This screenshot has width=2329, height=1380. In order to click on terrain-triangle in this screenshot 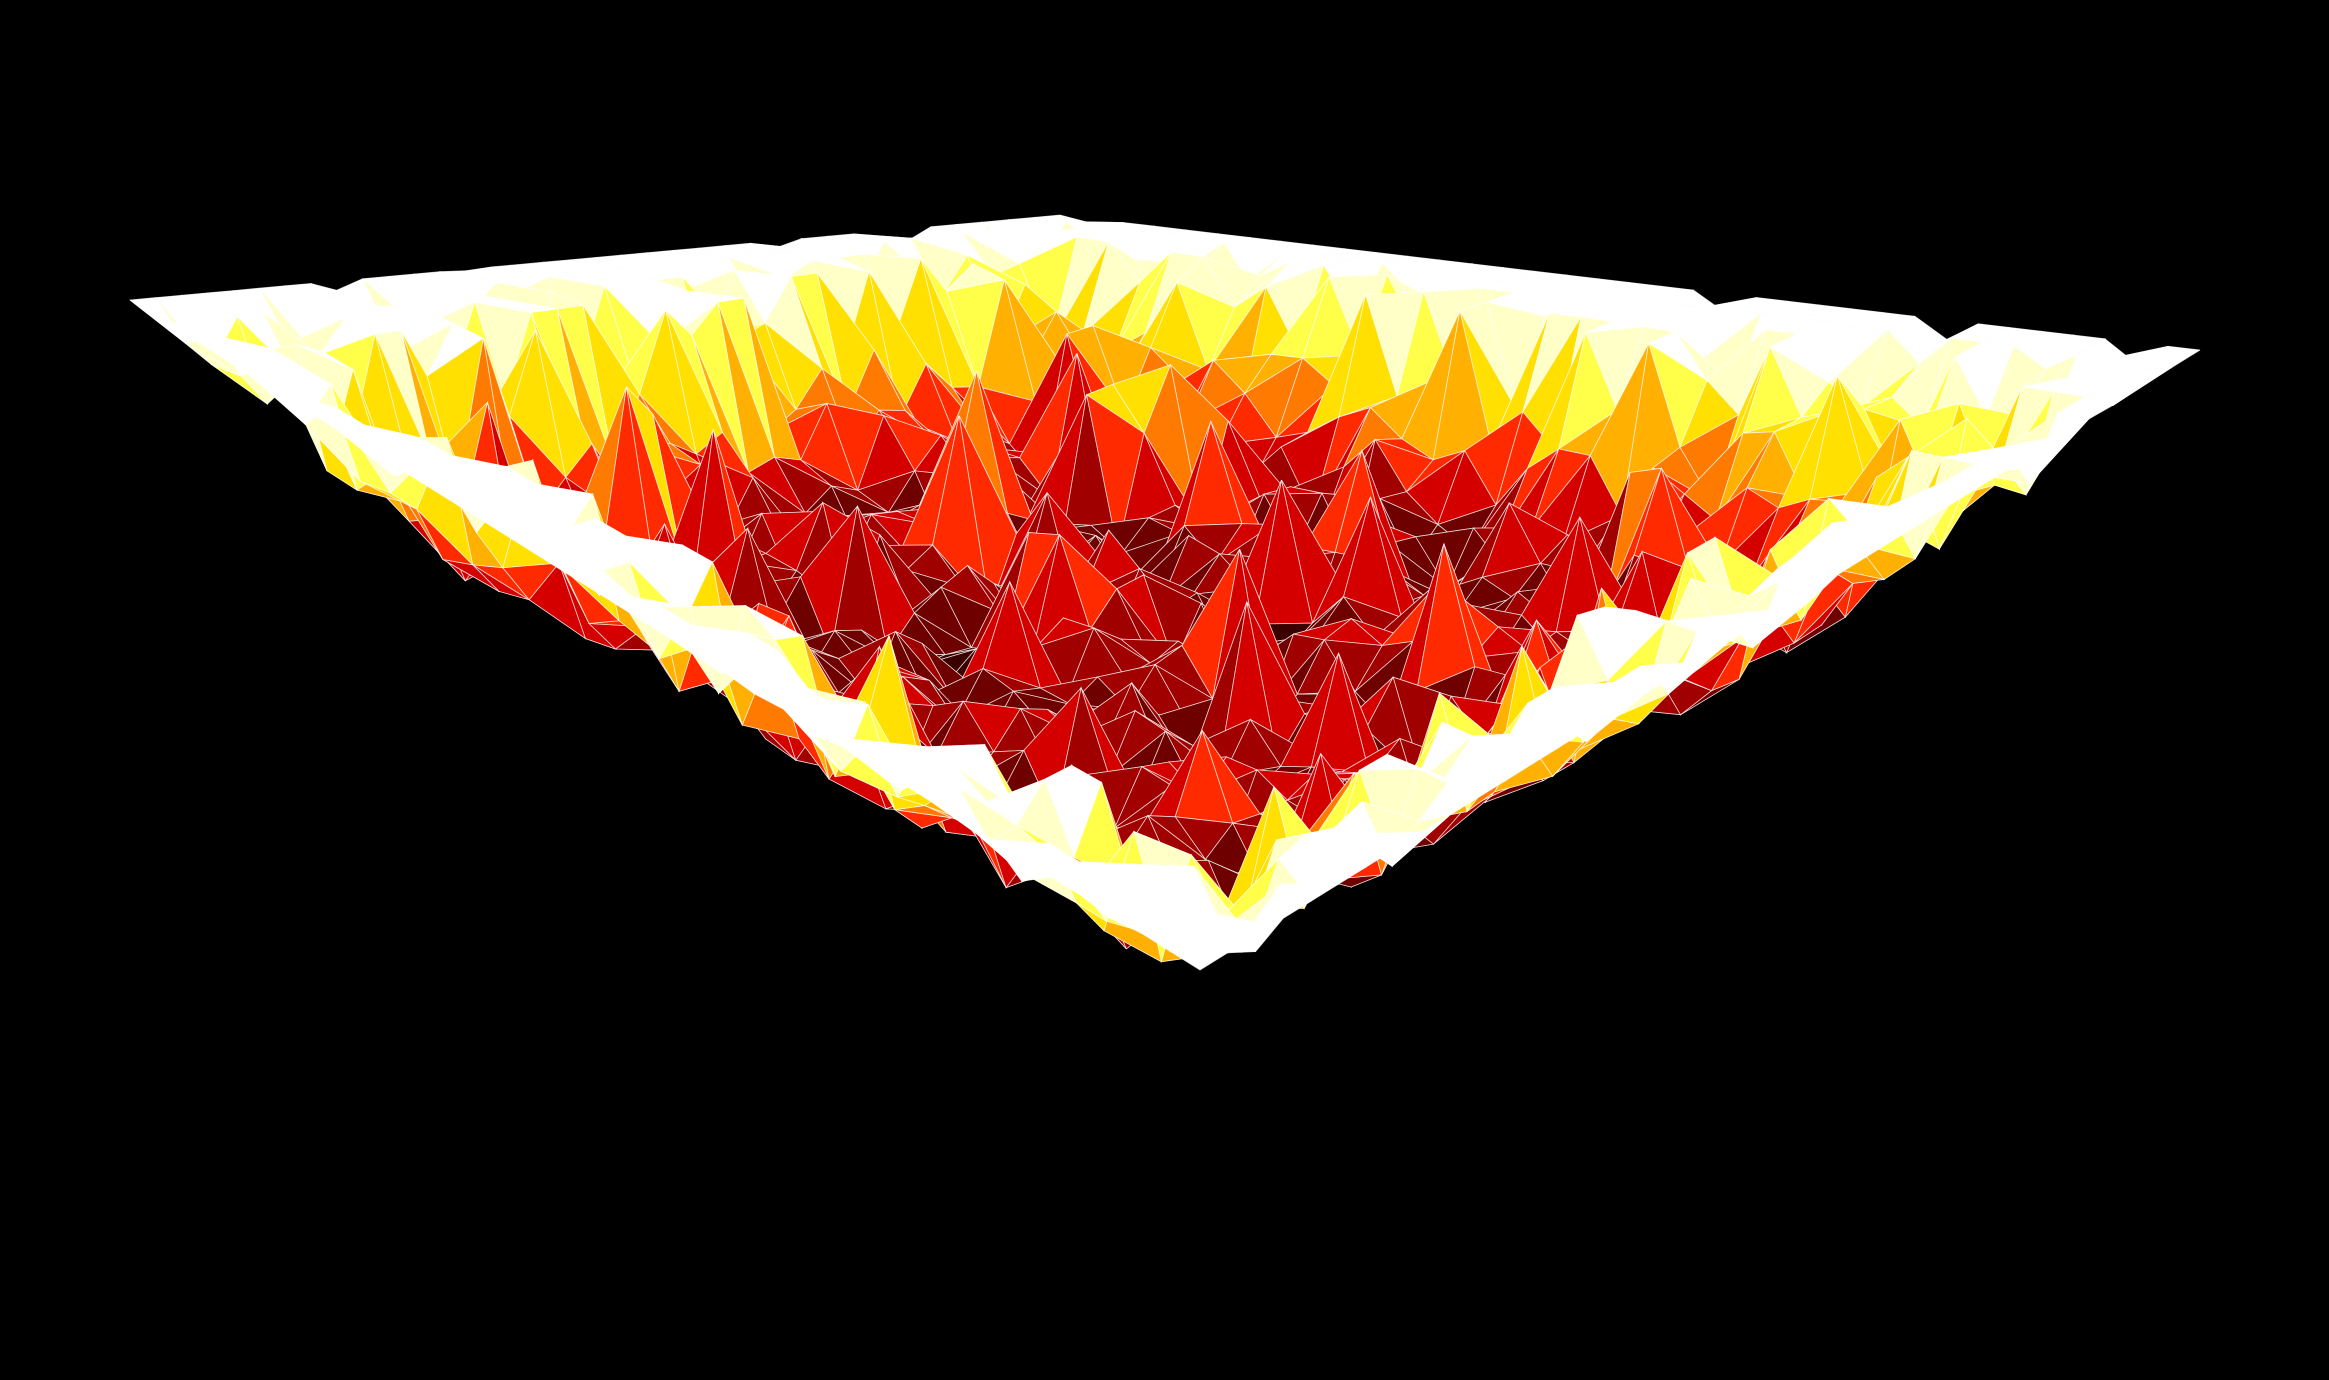, I will do `click(1199, 960)`.